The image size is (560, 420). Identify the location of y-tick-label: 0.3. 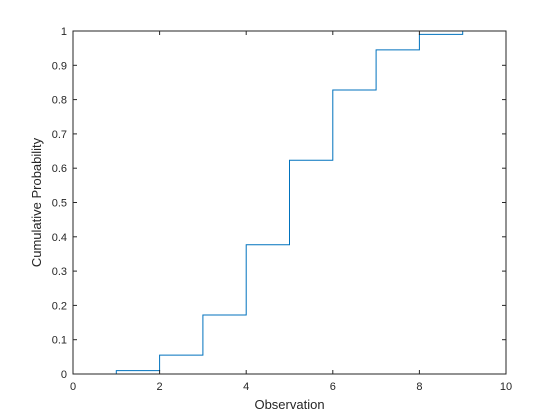
(59, 272).